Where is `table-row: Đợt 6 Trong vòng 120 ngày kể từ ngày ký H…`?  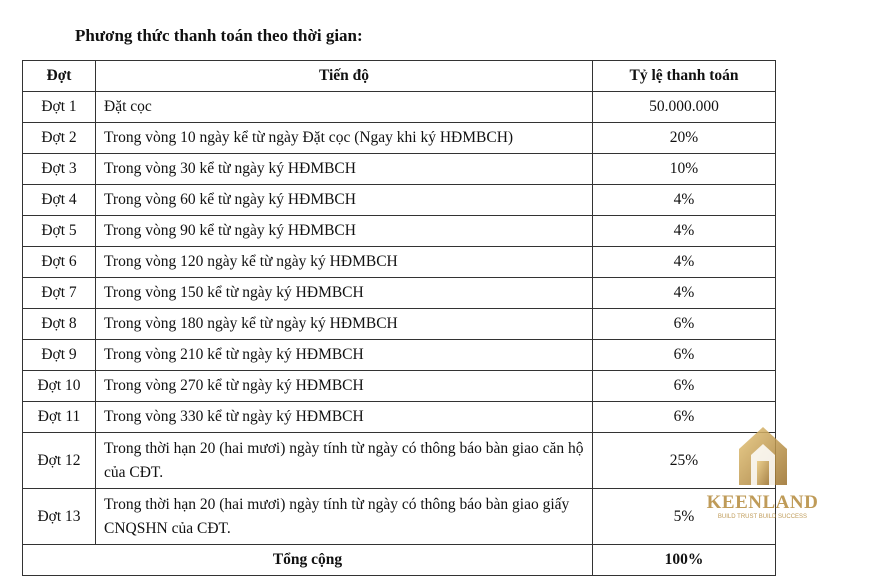 table-row: Đợt 6 Trong vòng 120 ngày kể từ ngày ký H… is located at coordinates (399, 262).